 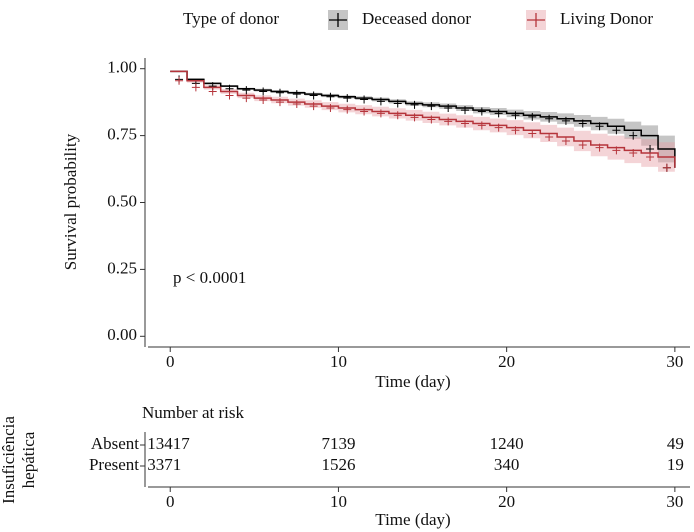 What do you see at coordinates (338, 464) in the screenshot?
I see `risk-value: 1526` at bounding box center [338, 464].